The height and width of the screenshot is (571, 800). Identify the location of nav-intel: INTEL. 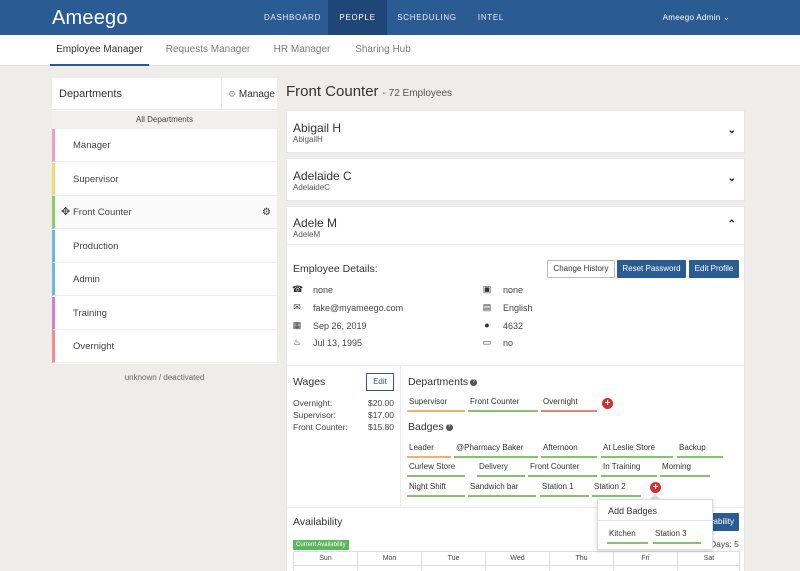
(491, 17).